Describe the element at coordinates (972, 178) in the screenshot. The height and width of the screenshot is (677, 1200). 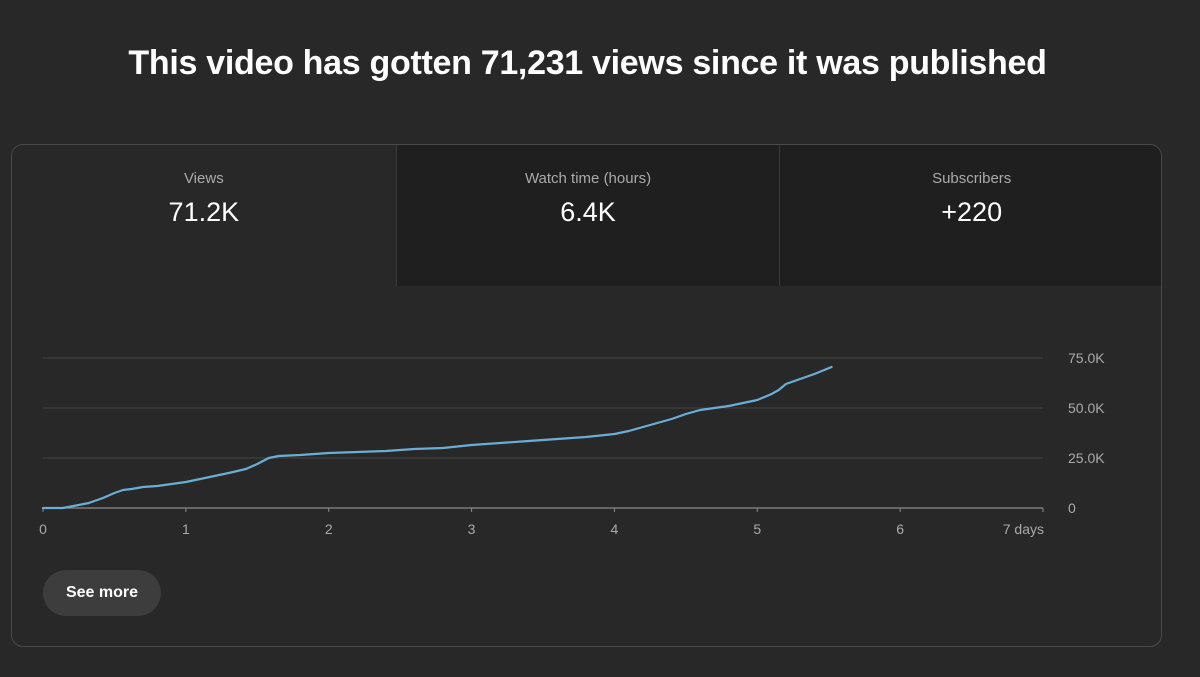
I see `tab-subscribers-label: Subscribers` at that location.